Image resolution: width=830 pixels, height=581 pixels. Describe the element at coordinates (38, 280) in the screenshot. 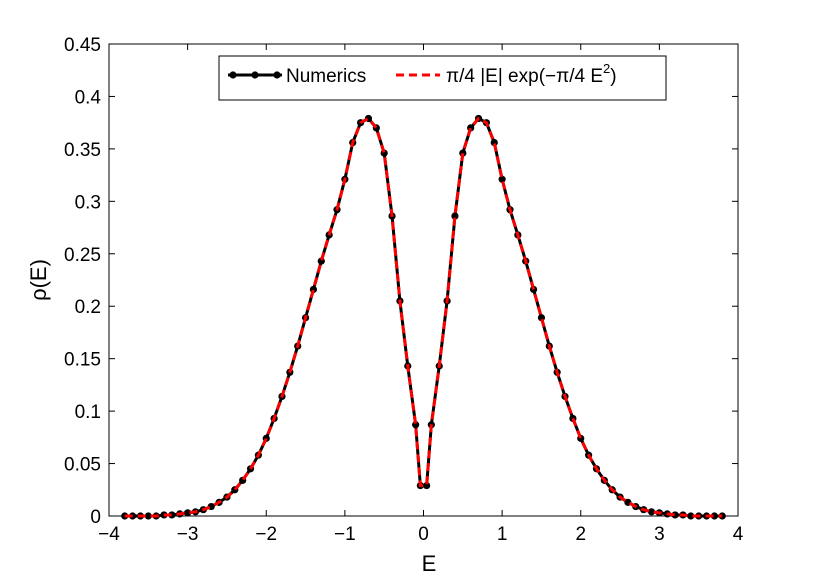

I see `y-axis-label: ρ(E)` at that location.